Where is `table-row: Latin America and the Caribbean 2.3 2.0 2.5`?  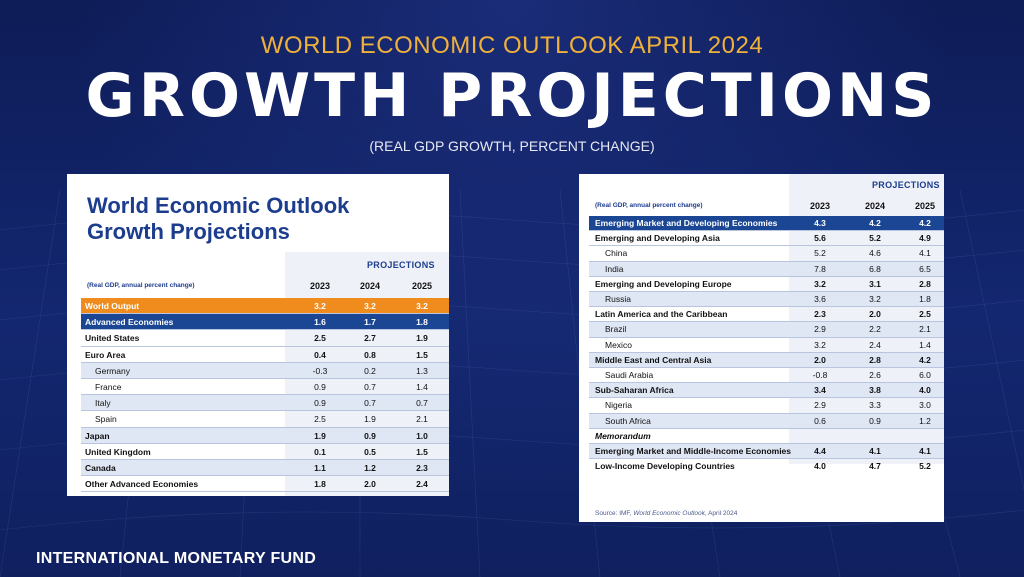 table-row: Latin America and the Caribbean 2.3 2.0 2.5 is located at coordinates (766, 315).